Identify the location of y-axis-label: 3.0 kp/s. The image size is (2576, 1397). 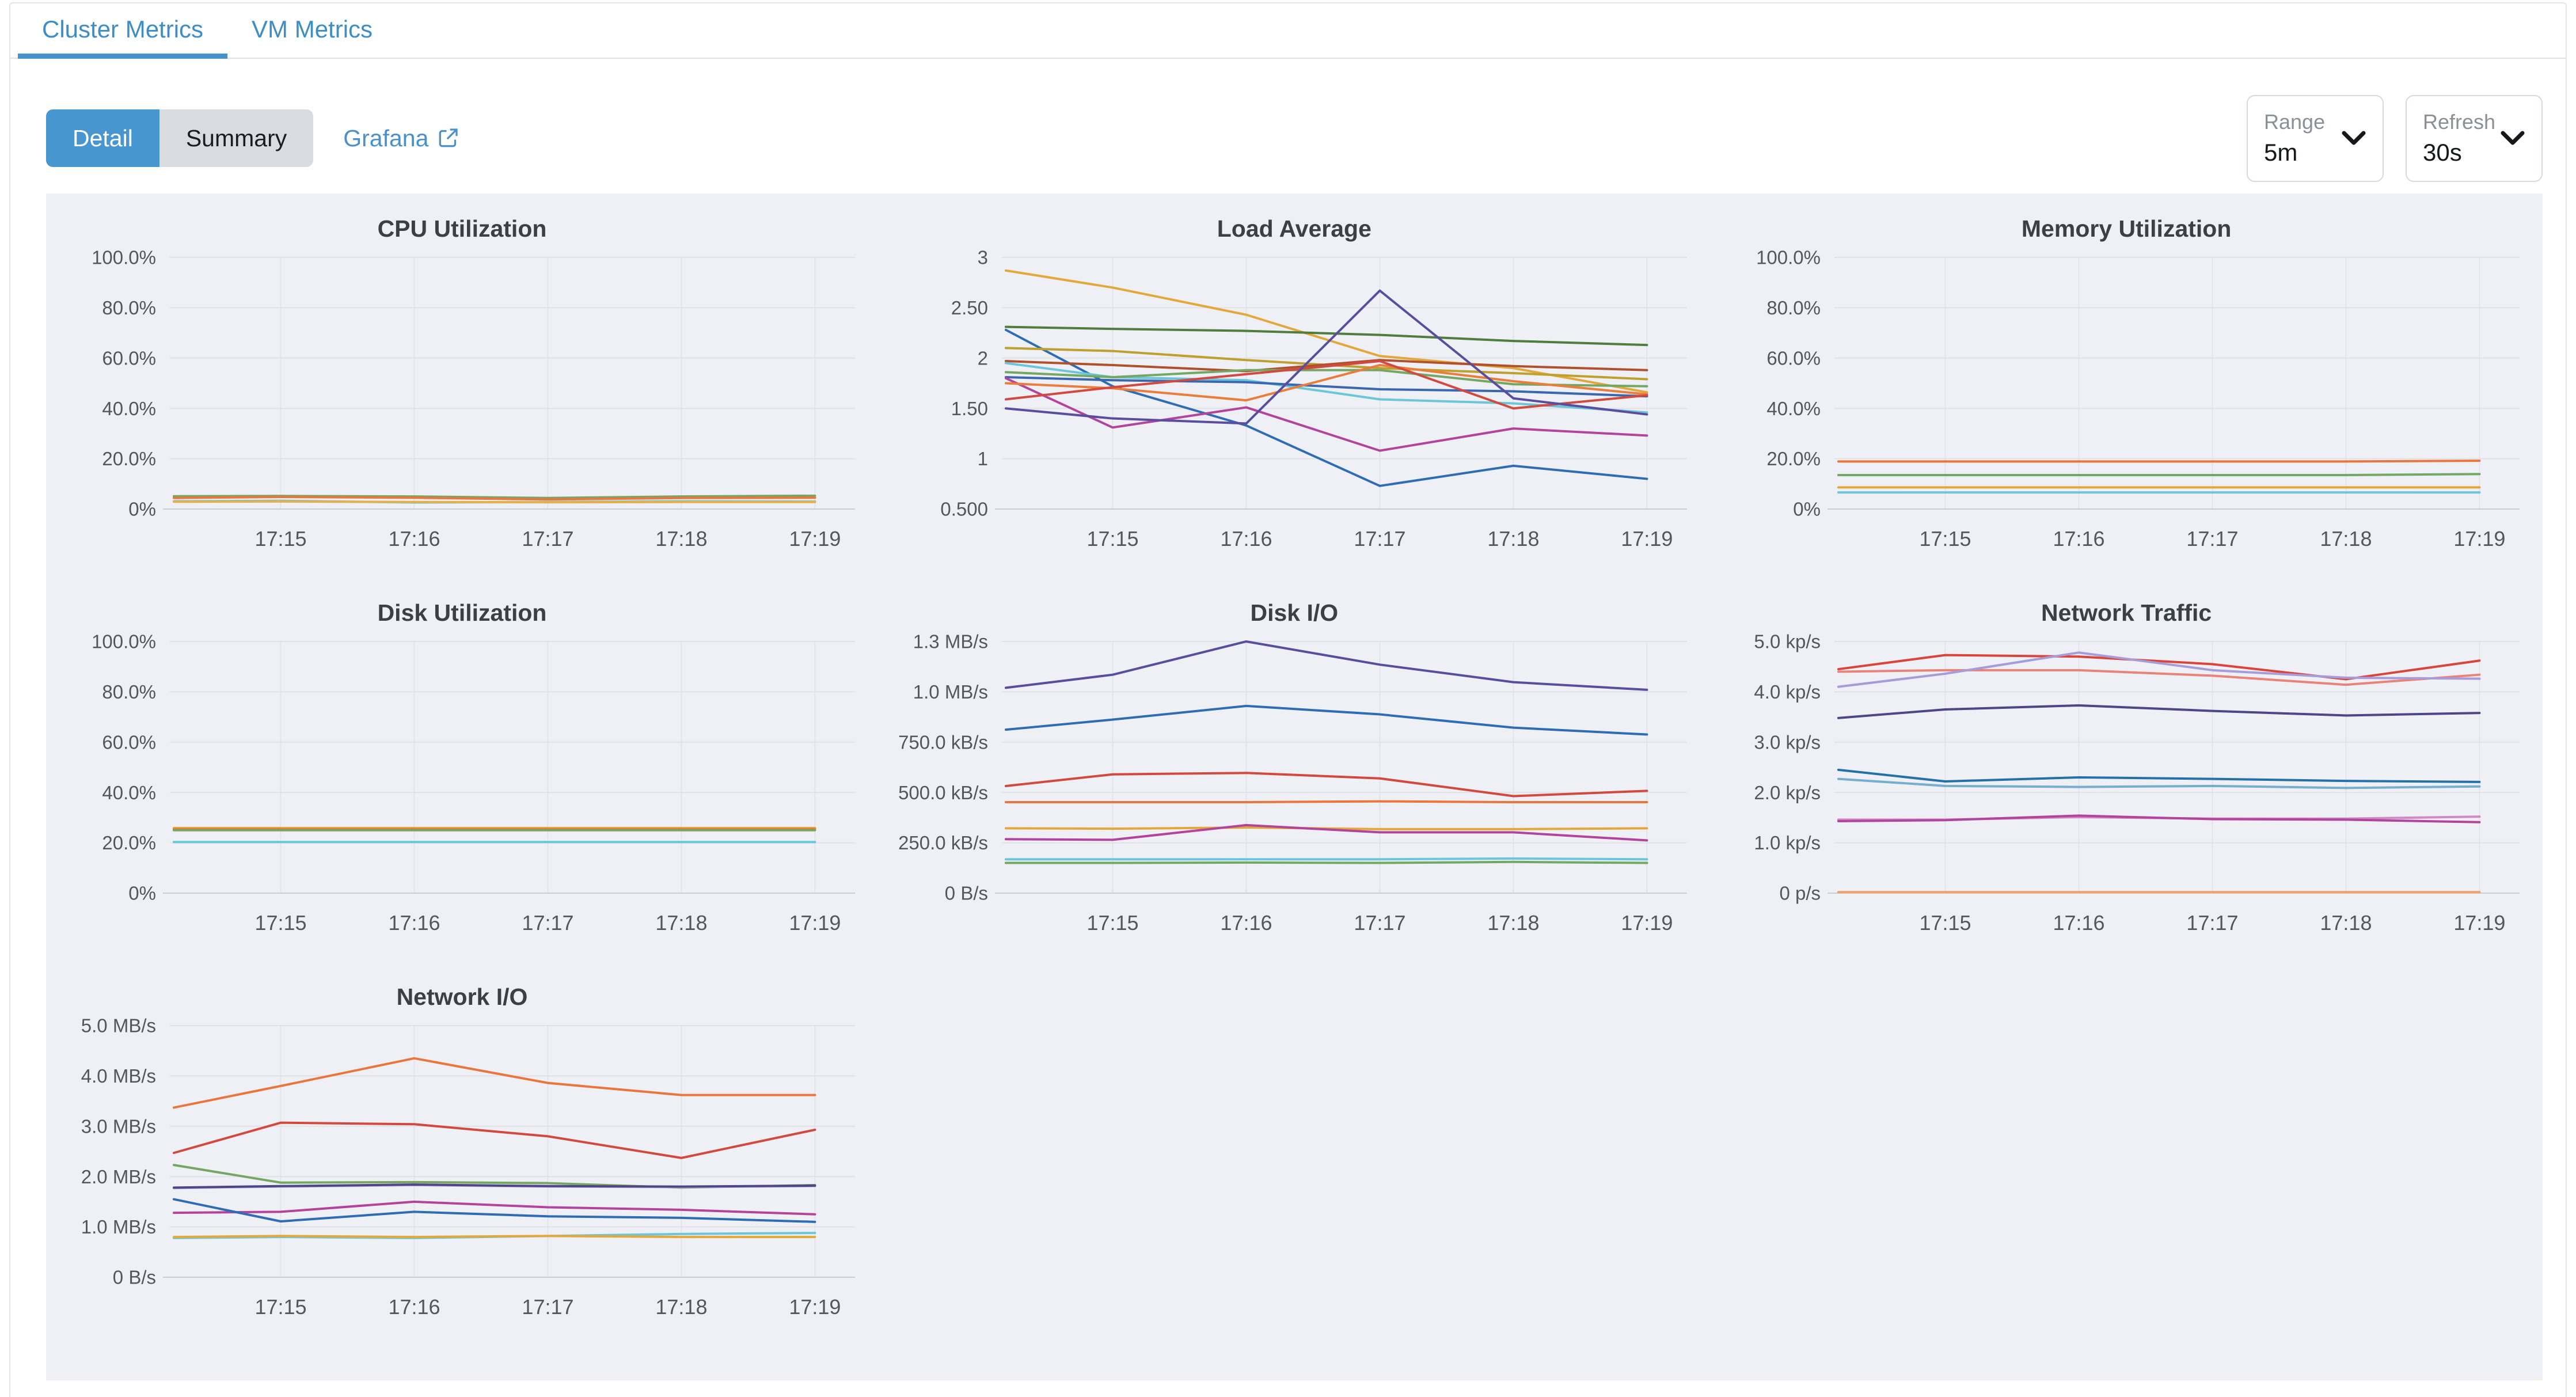
(1787, 742).